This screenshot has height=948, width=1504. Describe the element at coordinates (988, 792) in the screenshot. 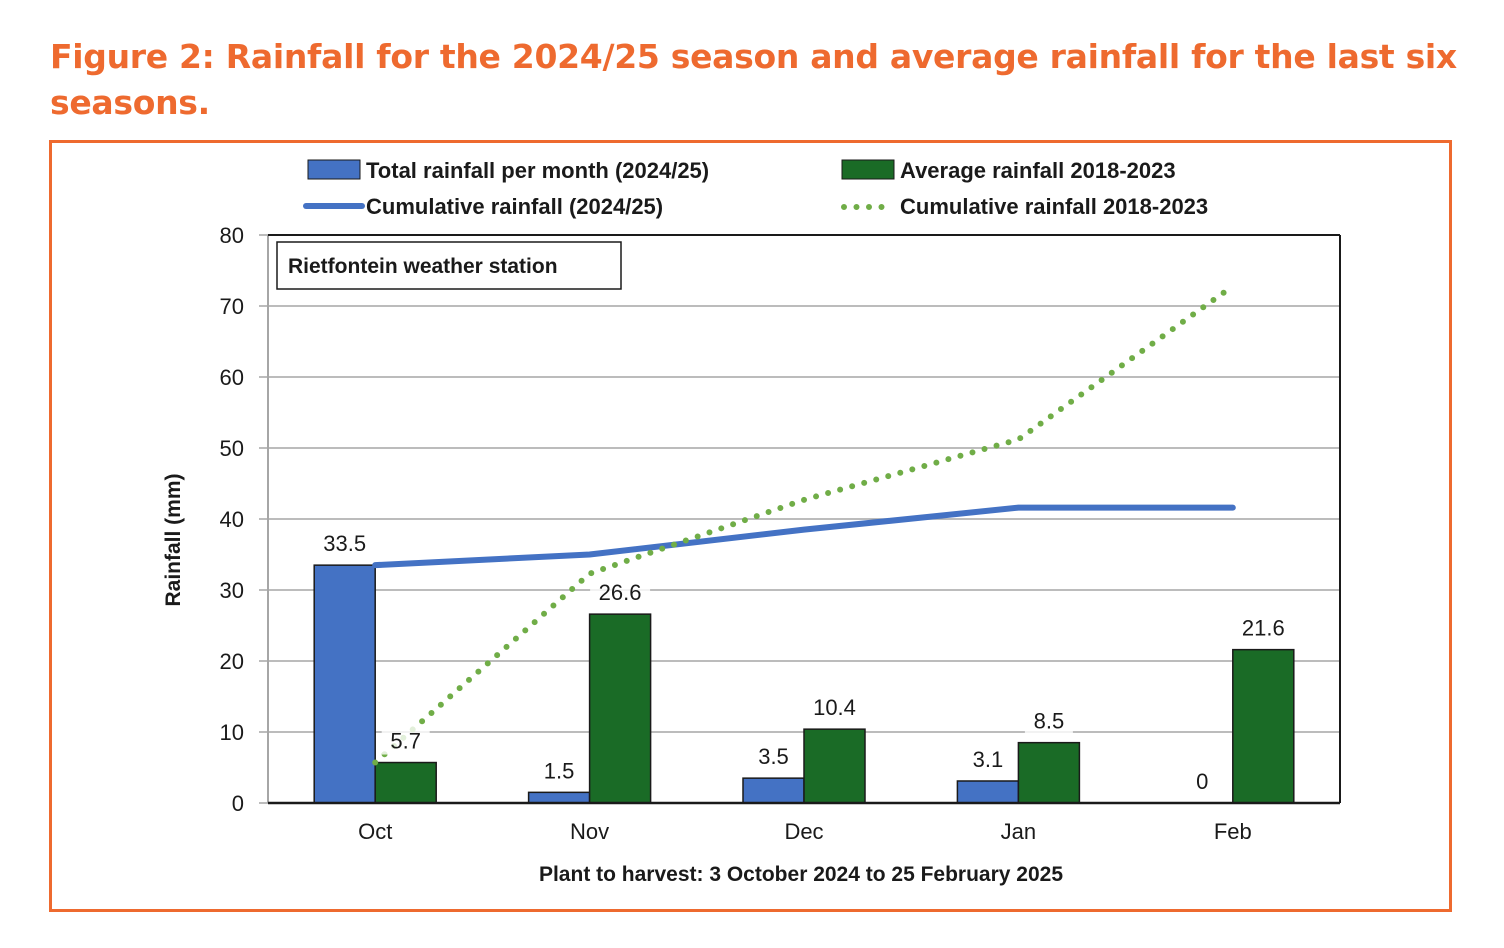

I see `bar-total-2024-jan` at that location.